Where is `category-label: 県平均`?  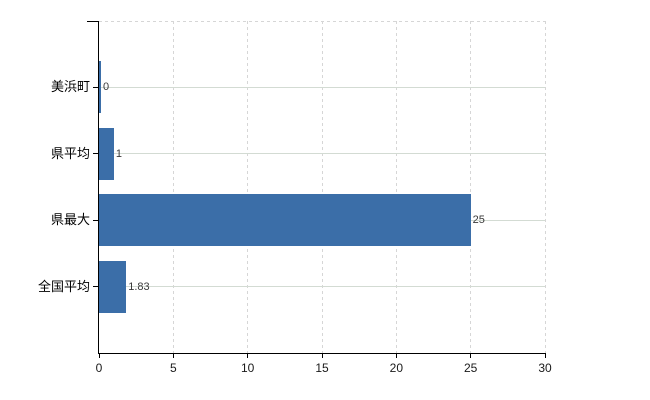 category-label: 県平均 is located at coordinates (70, 153).